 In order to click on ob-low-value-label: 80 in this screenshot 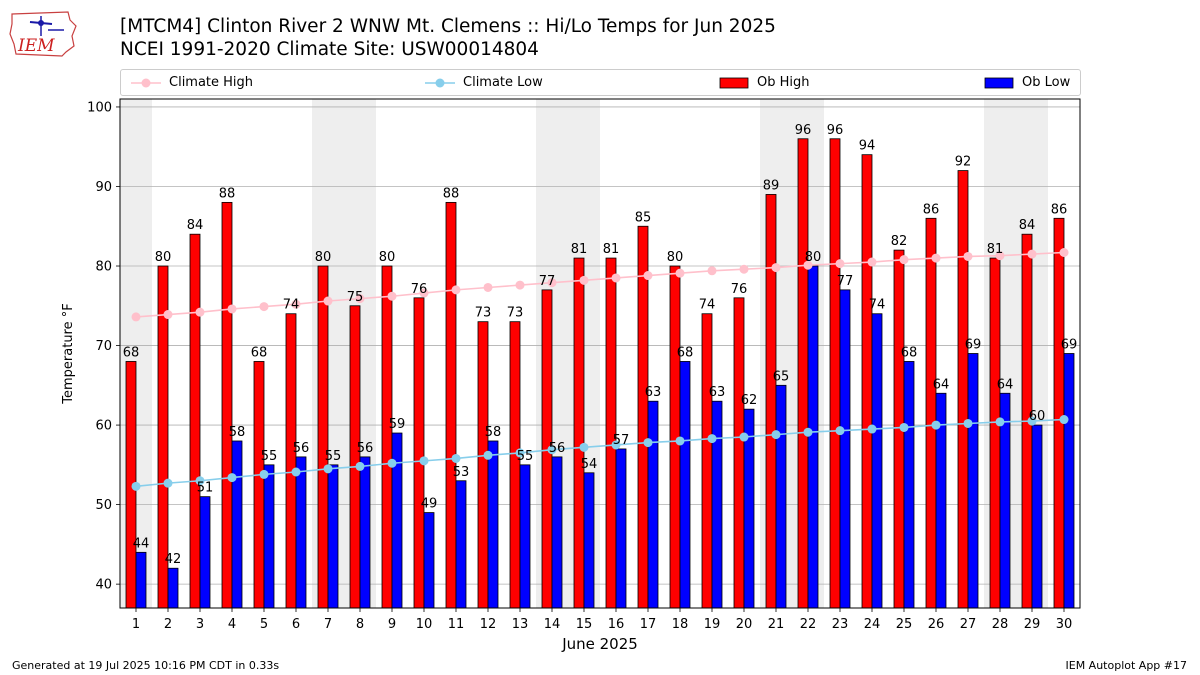, I will do `click(813, 257)`.